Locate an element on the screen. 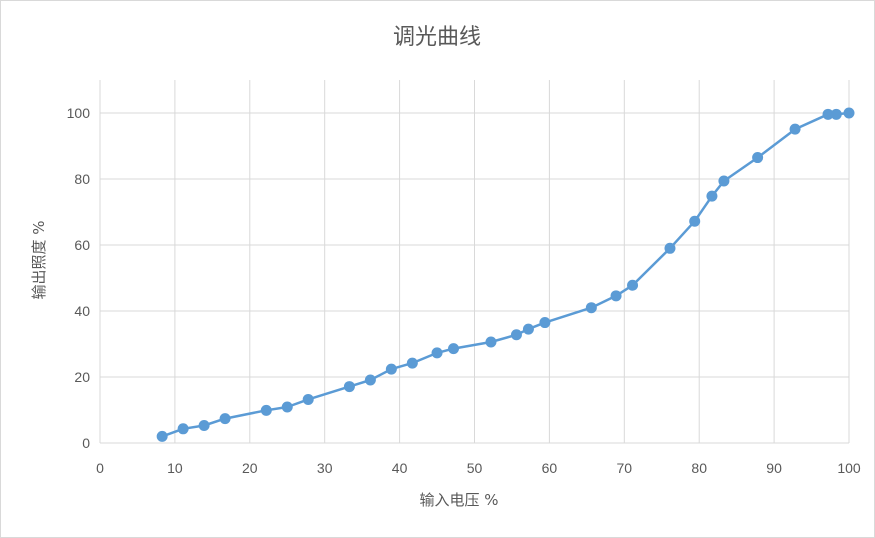 Image resolution: width=875 pixels, height=538 pixels. x-tick-label: 50 is located at coordinates (475, 468).